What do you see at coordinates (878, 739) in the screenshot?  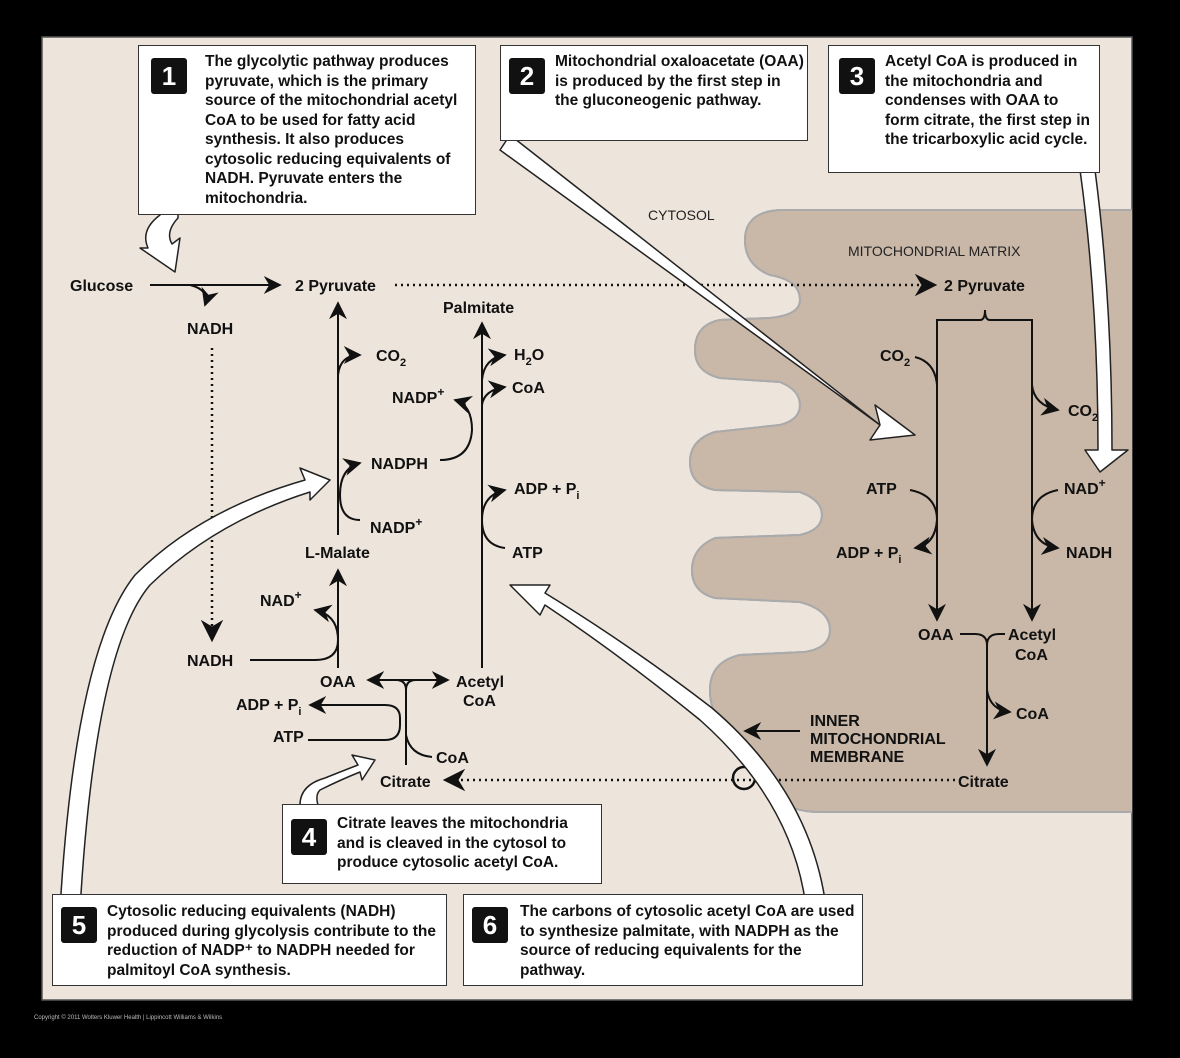 I see `membrane-label-2: MITOCHONDRIAL` at bounding box center [878, 739].